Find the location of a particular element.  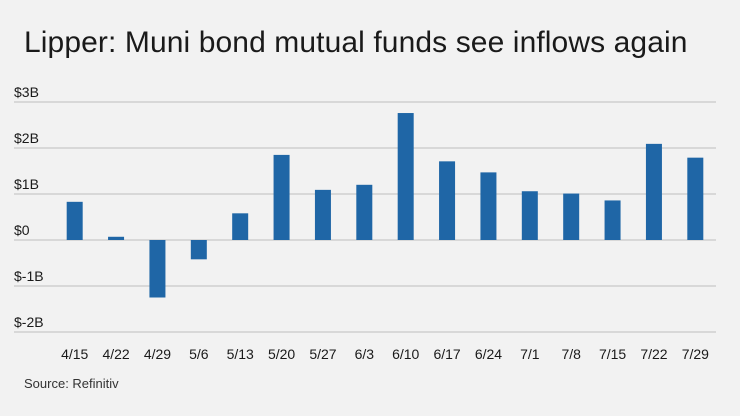

x-tick-label: 5/6 is located at coordinates (199, 354).